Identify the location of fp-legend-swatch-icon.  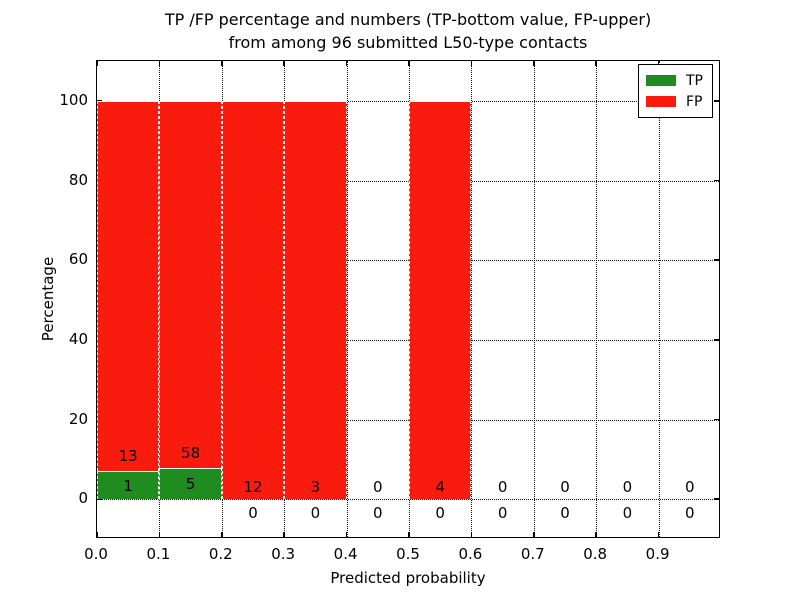
(661, 101).